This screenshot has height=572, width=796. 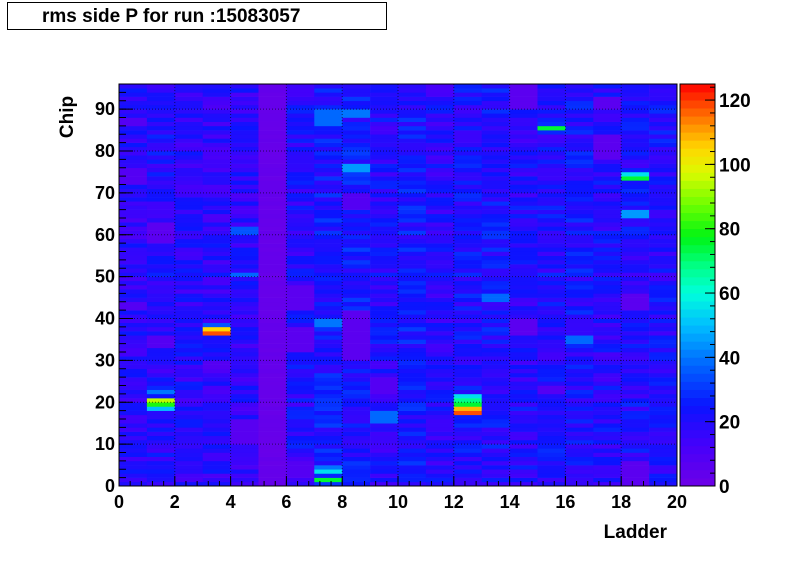 I want to click on x-tick-label: 12, so click(x=454, y=502).